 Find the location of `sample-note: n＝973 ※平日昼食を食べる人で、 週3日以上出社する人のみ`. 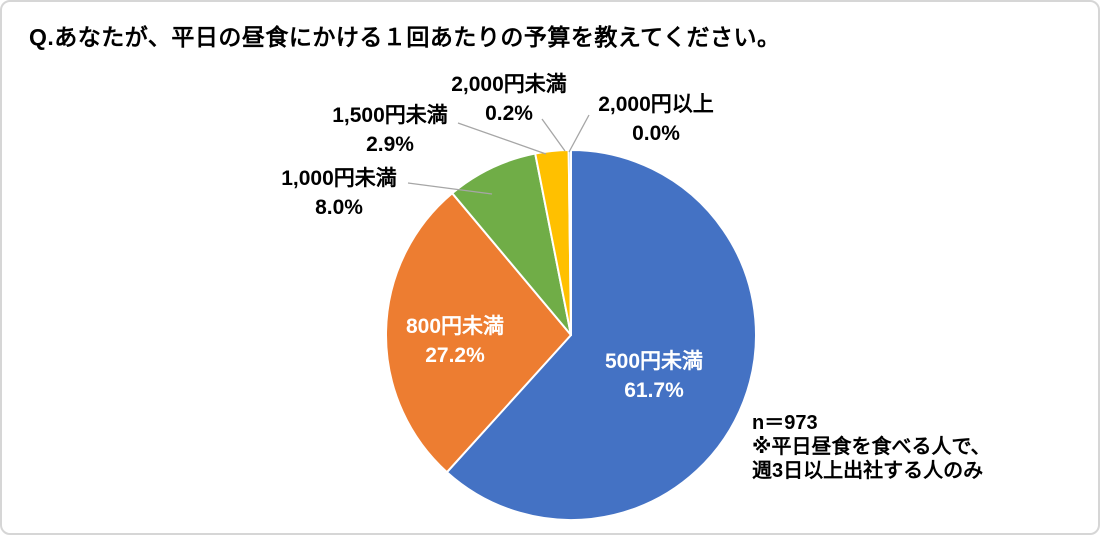

sample-note: n＝973 ※平日昼食を食べる人で、 週3日以上出社する人のみ is located at coordinates (871, 447).